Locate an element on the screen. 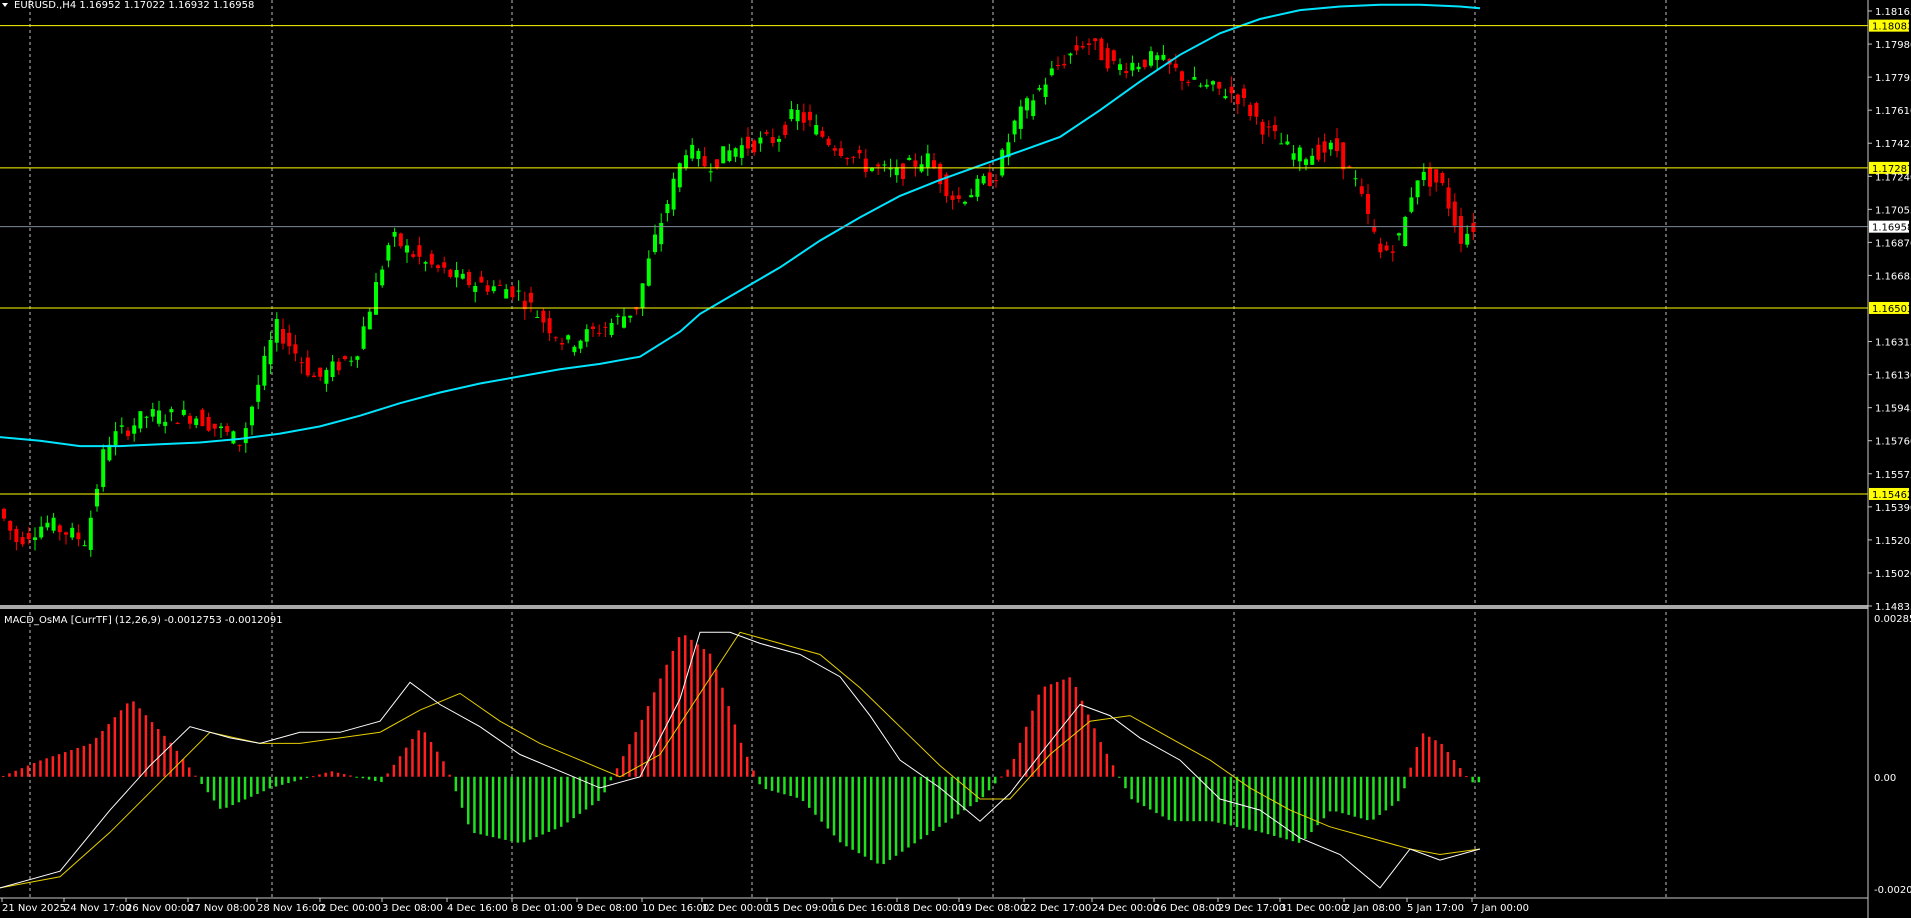 This screenshot has width=1911, height=918. time-label: 21 Nov 2025 is located at coordinates (34, 908).